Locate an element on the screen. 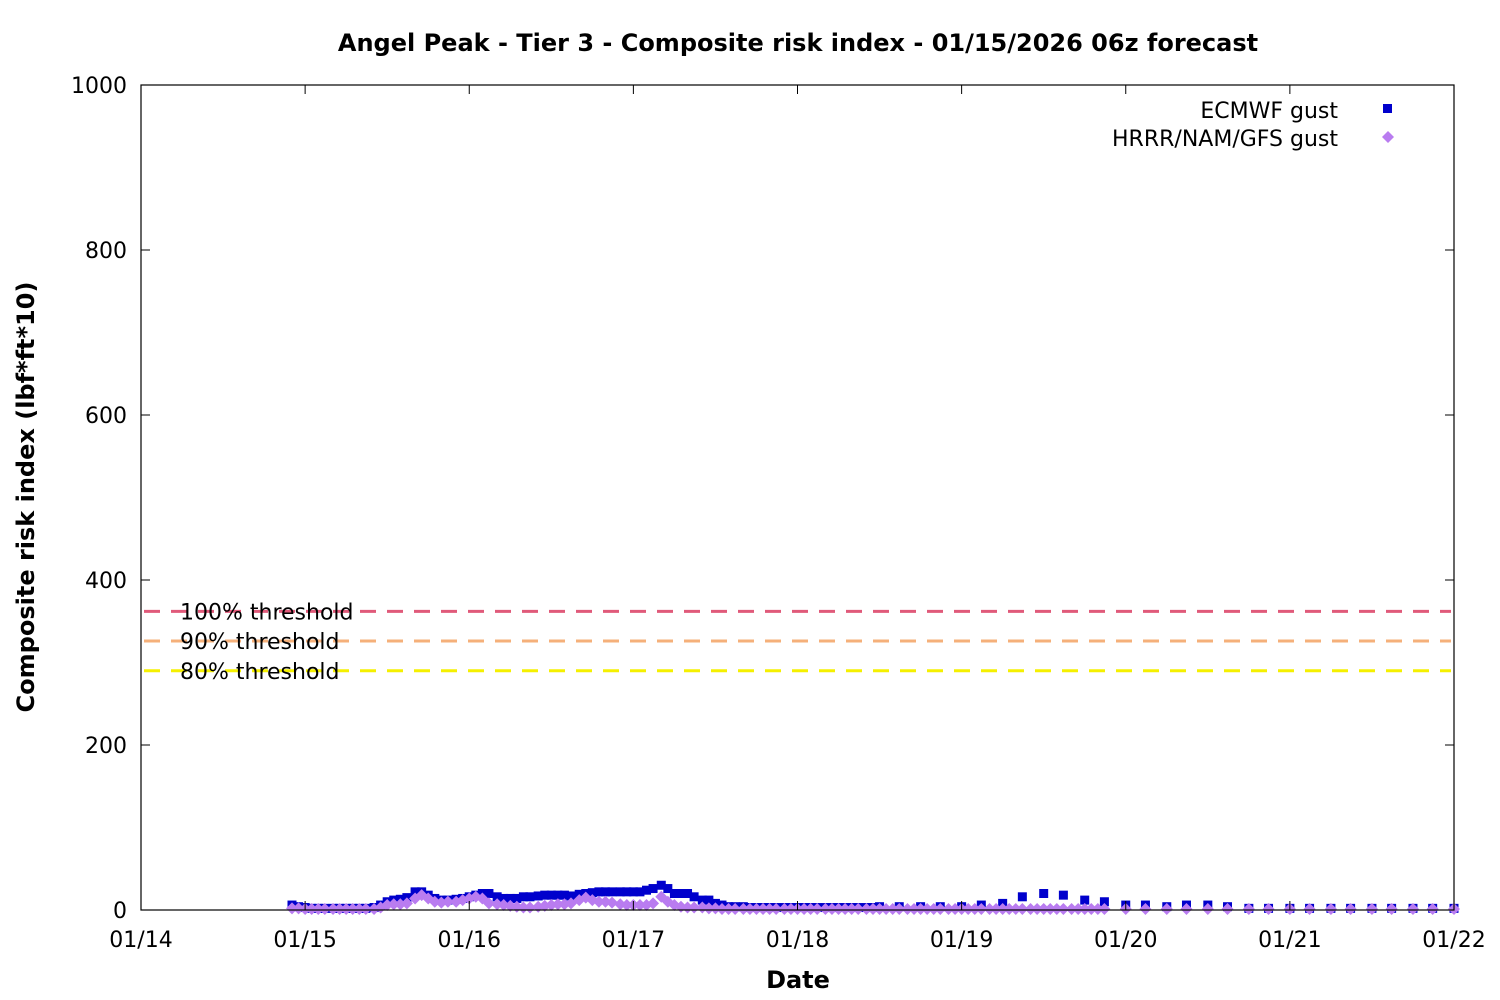 The height and width of the screenshot is (1000, 1500). x-tick-label: 01/16 is located at coordinates (469, 940).